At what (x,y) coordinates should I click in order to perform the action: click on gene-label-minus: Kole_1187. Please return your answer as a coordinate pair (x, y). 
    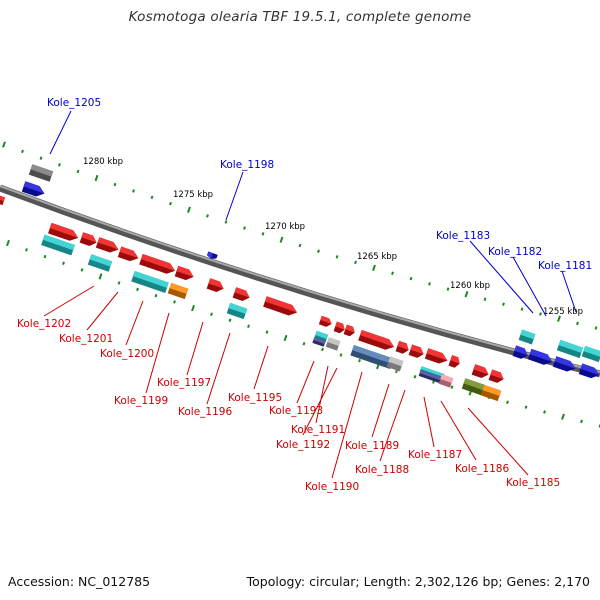
    Looking at the image, I should click on (435, 455).